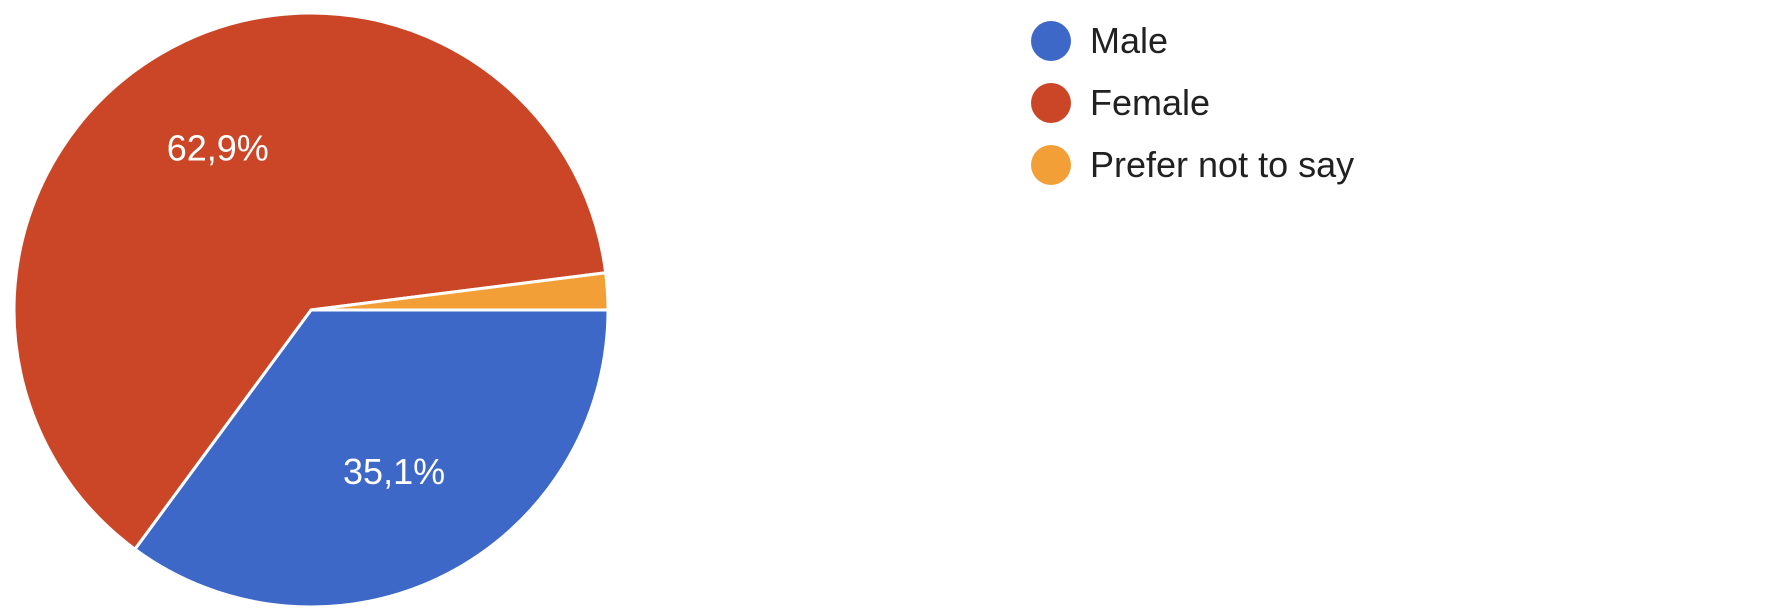  Describe the element at coordinates (459, 291) in the screenshot. I see `pie-slice-prefer-not-to-say` at that location.